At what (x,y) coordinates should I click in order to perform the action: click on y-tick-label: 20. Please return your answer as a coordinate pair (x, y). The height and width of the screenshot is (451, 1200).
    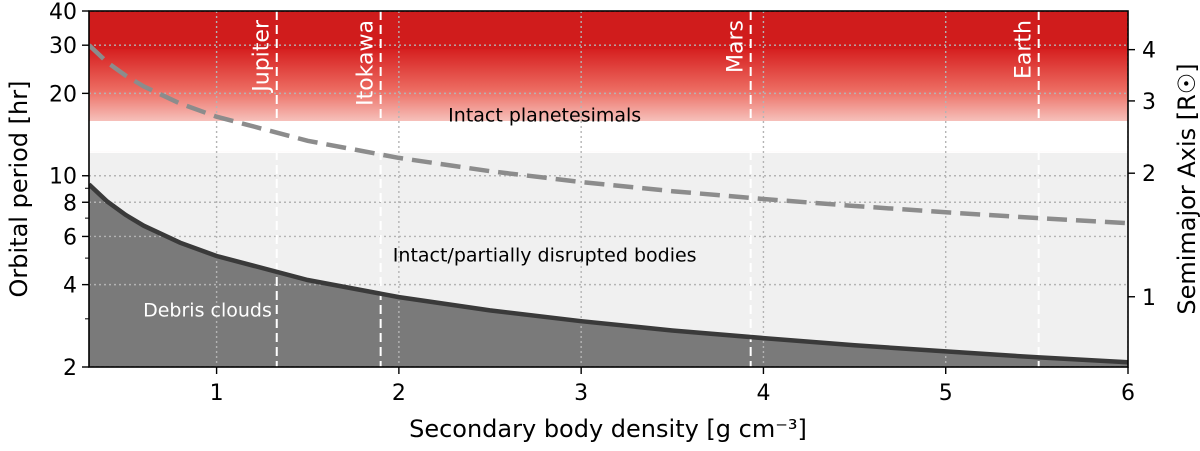
    Looking at the image, I should click on (63, 94).